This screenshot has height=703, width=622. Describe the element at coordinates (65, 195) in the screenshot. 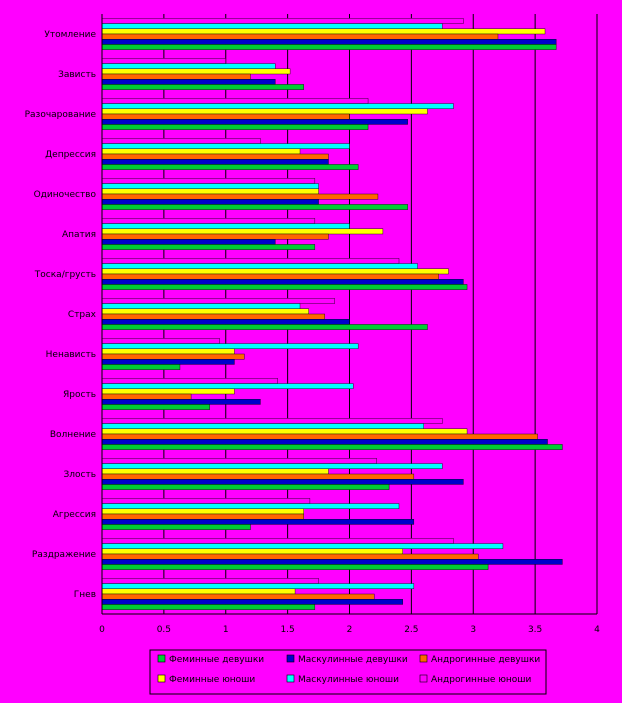

I see `category-label: Одиночество` at that location.